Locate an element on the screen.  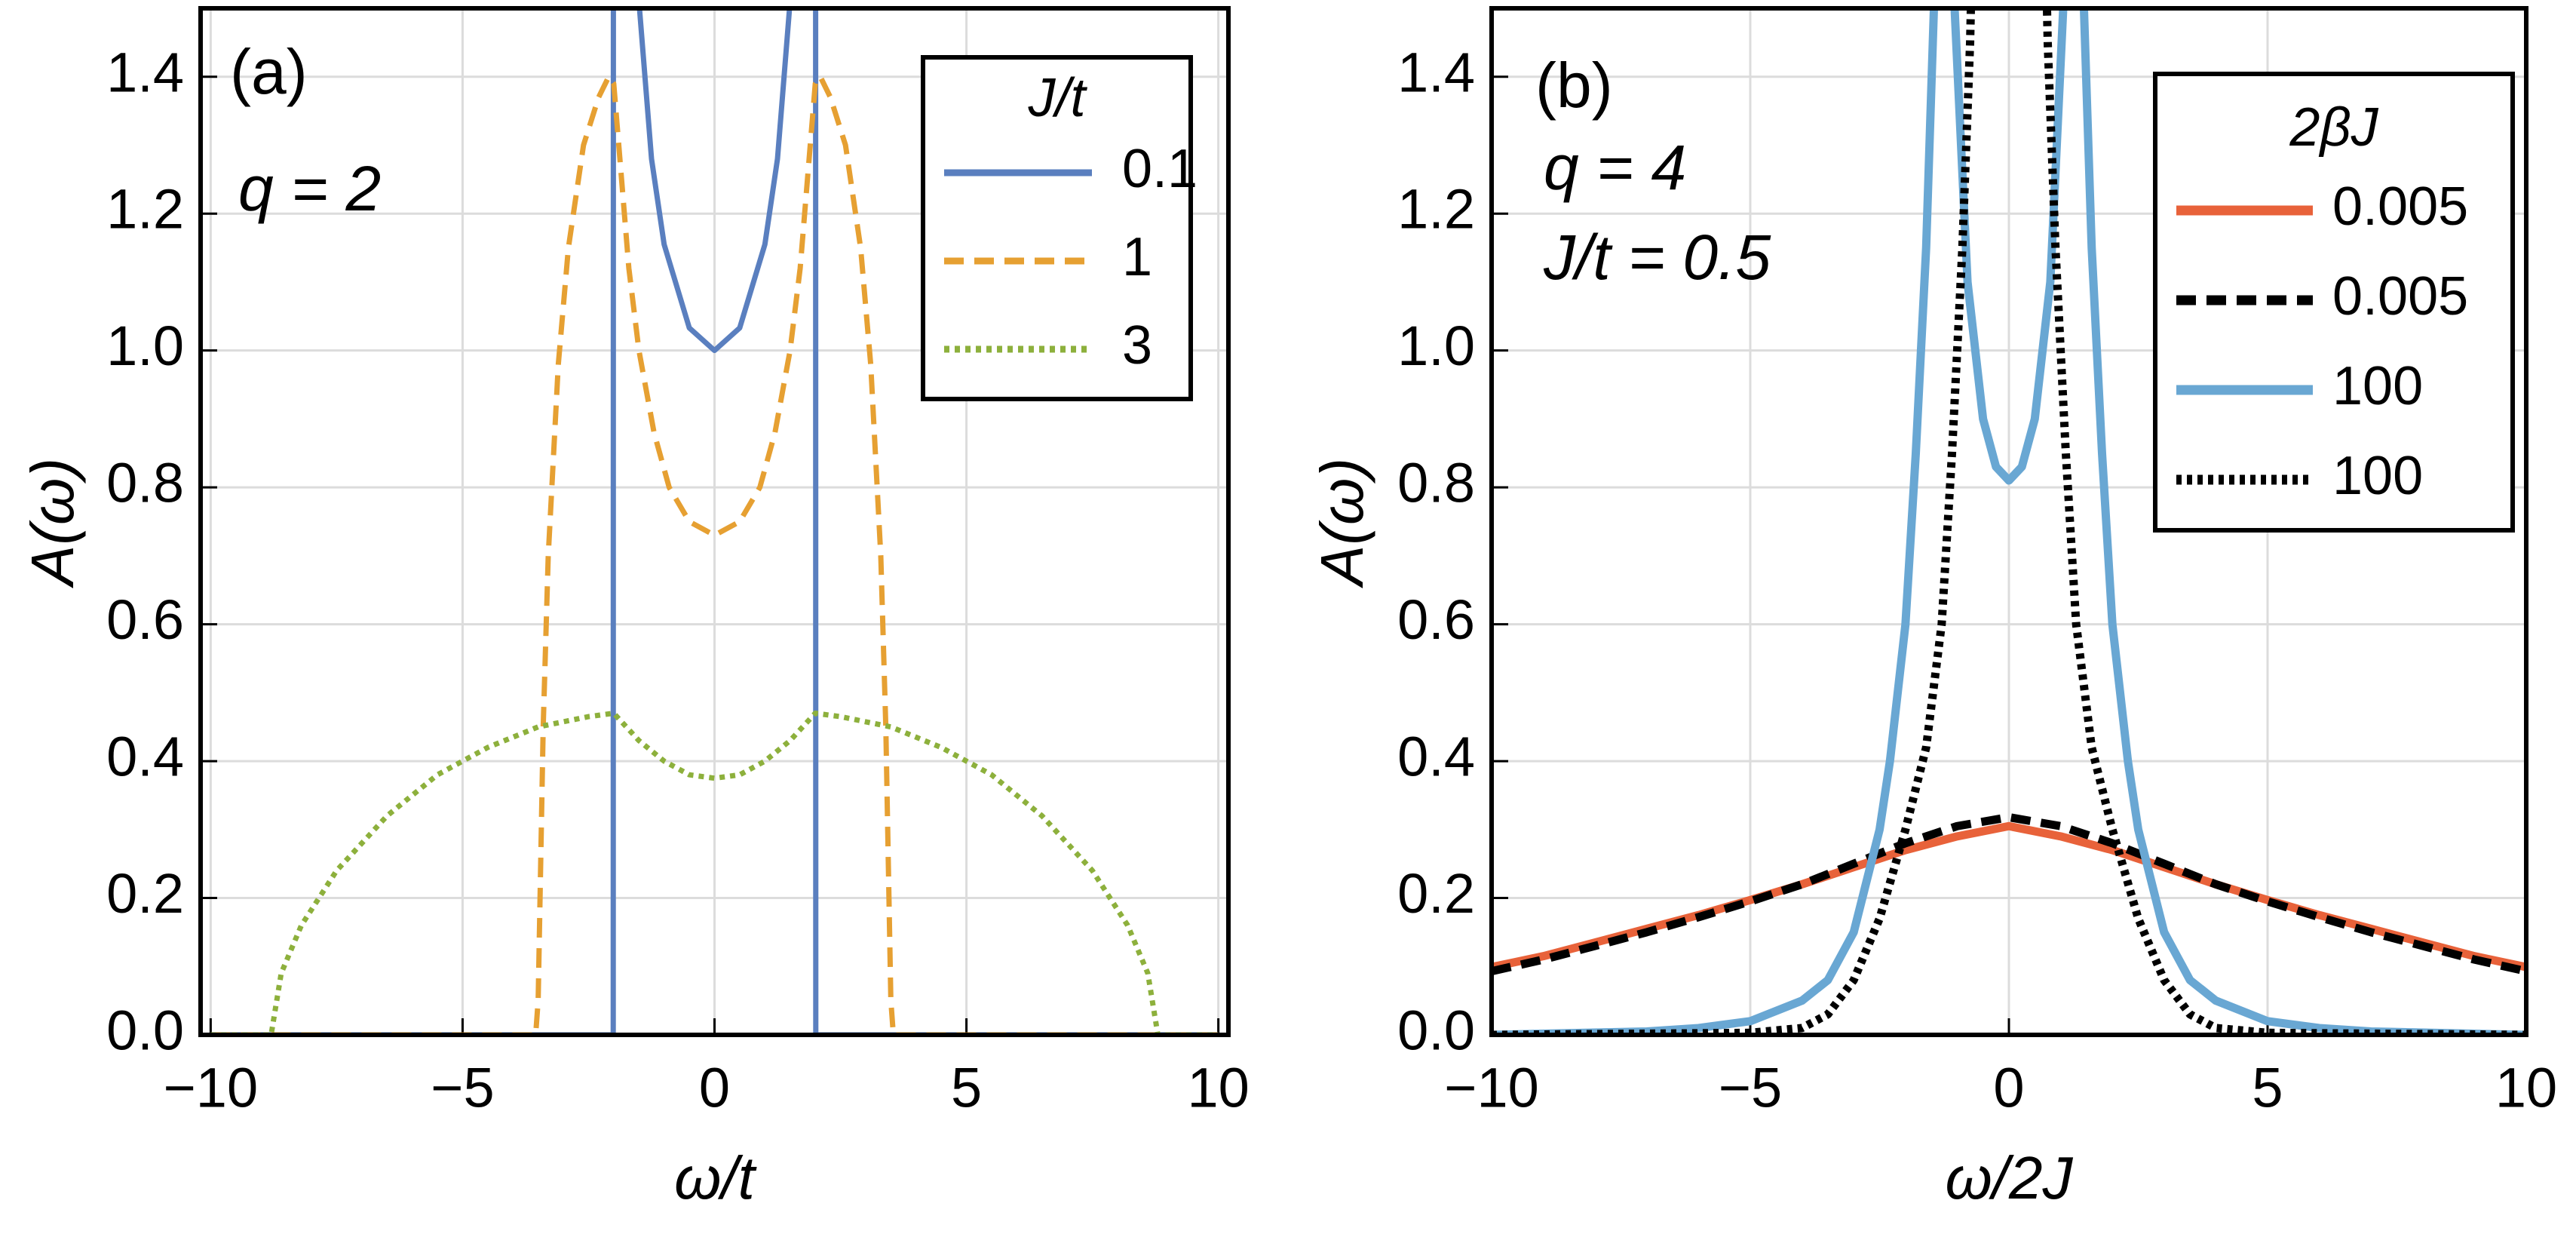
legend-title: J/t is located at coordinates (1057, 98).